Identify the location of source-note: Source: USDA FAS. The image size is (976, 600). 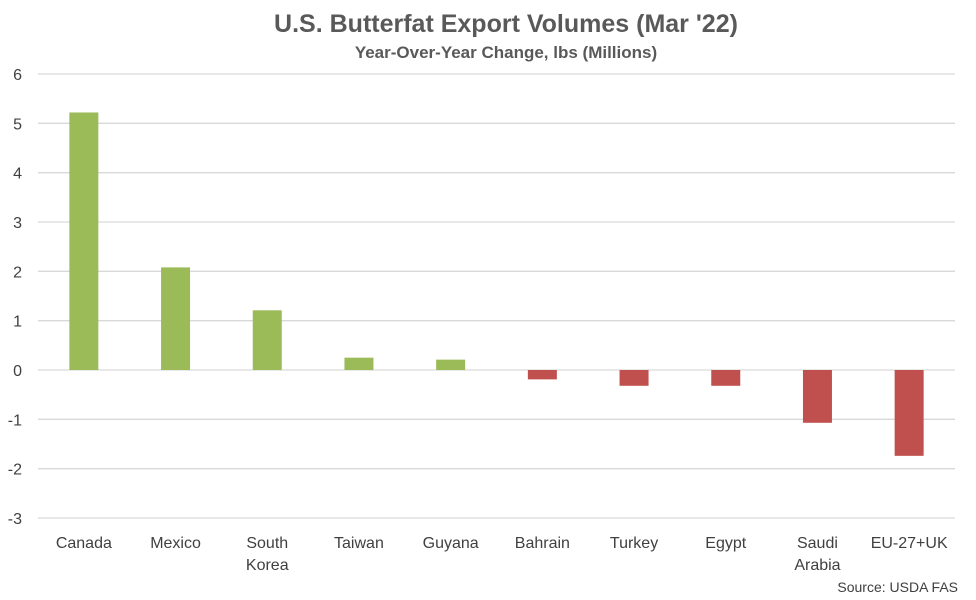
(897, 587).